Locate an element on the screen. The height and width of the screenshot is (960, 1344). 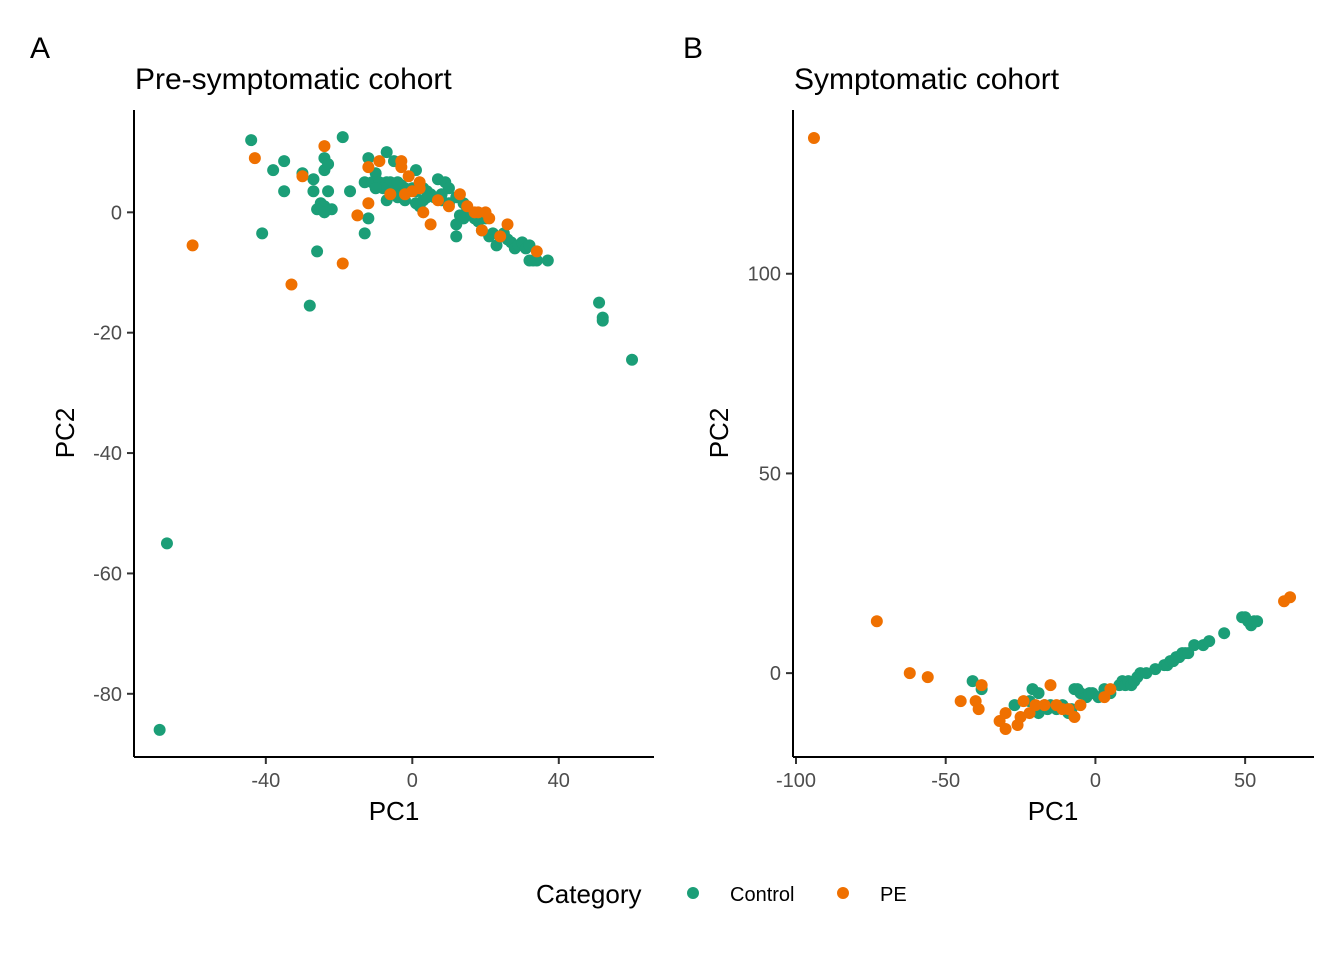
panel-a-y-tick-label: -40 is located at coordinates (107, 454).